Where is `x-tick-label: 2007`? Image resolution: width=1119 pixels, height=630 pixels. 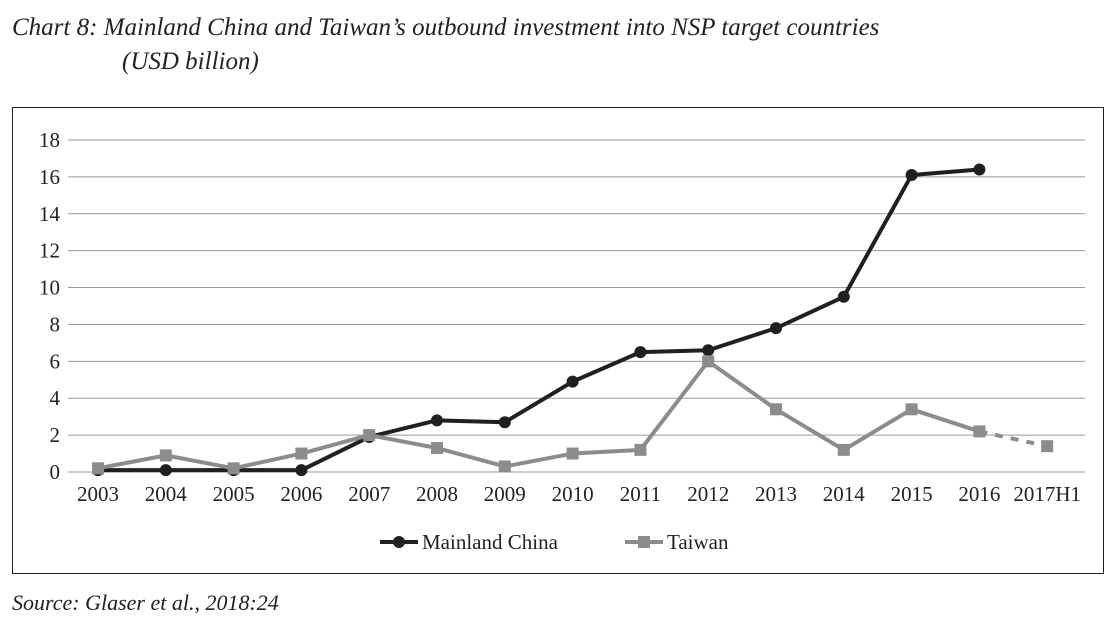
x-tick-label: 2007 is located at coordinates (369, 494).